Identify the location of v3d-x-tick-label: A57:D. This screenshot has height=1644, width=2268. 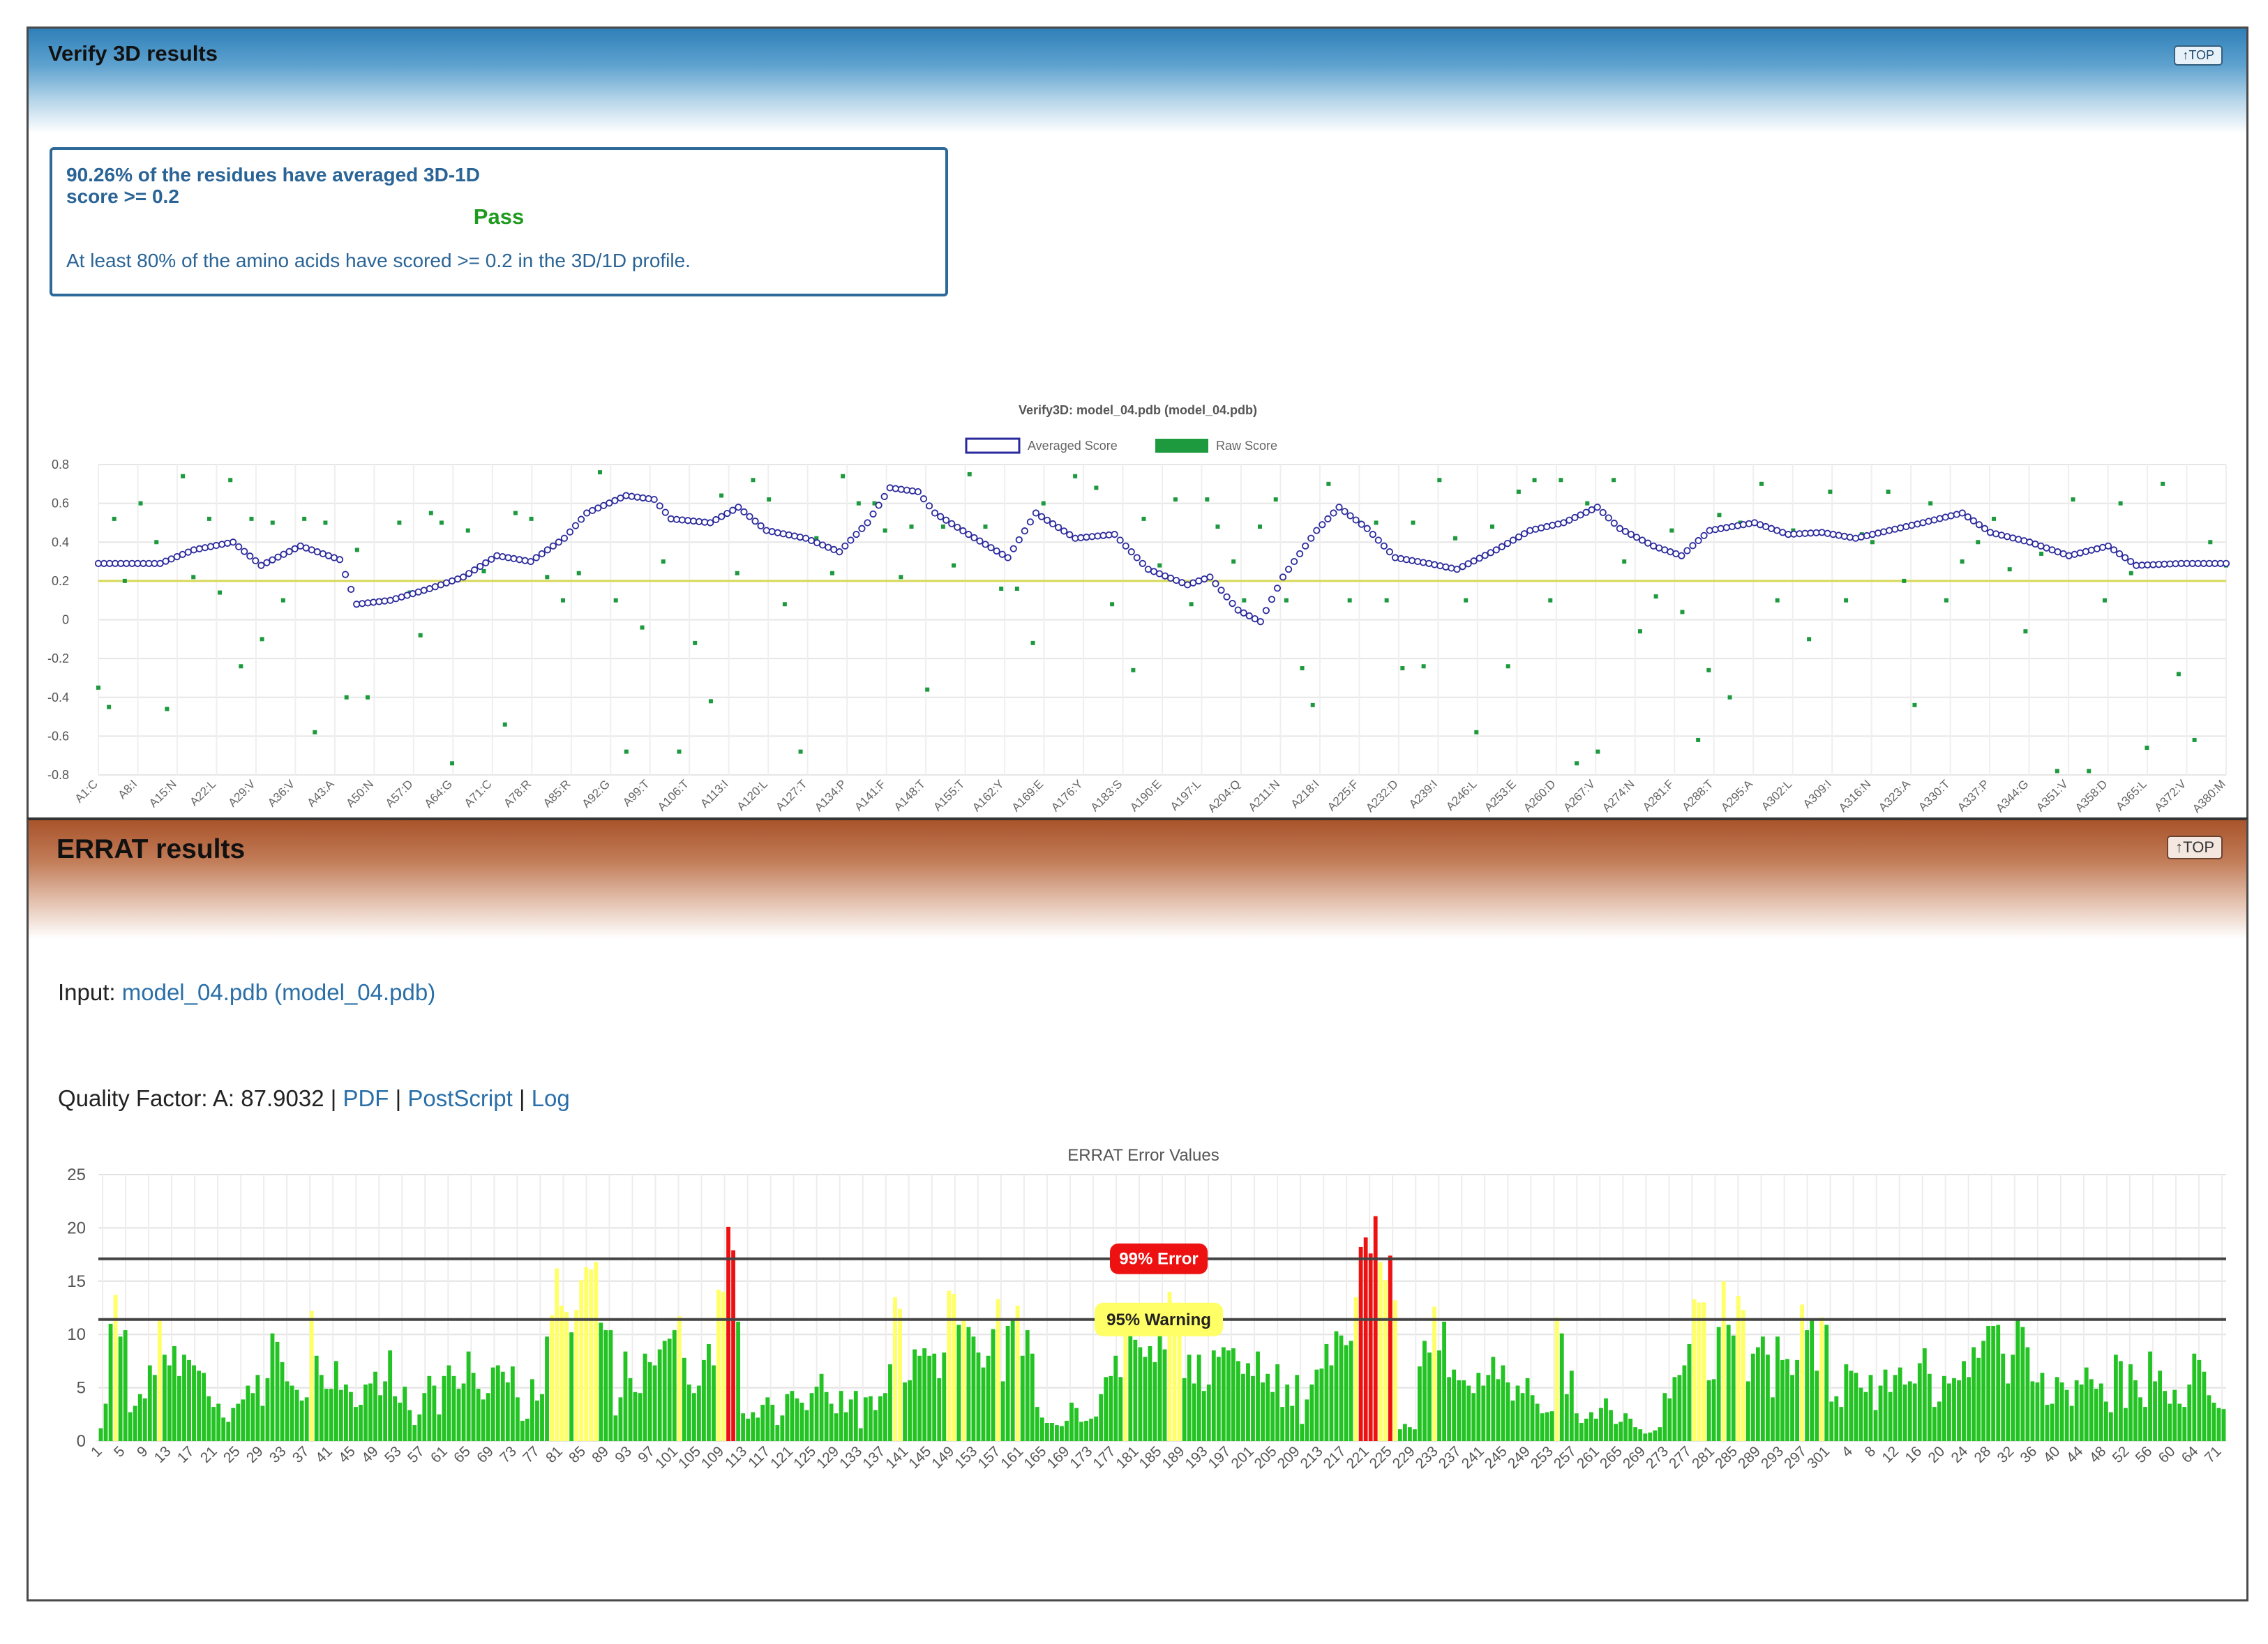
(399, 793).